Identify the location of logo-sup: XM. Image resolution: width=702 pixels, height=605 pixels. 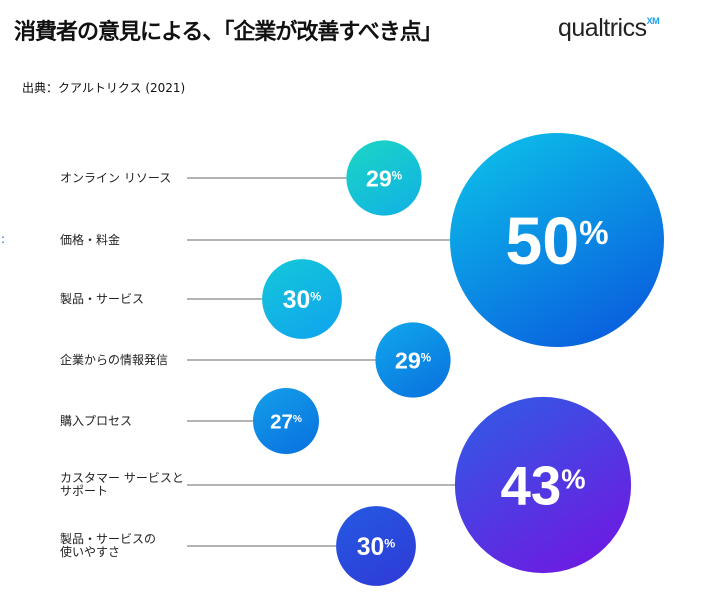
(653, 21).